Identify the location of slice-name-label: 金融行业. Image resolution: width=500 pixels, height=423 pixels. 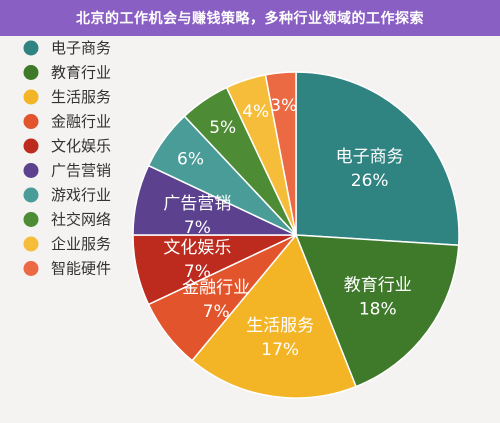
(216, 288).